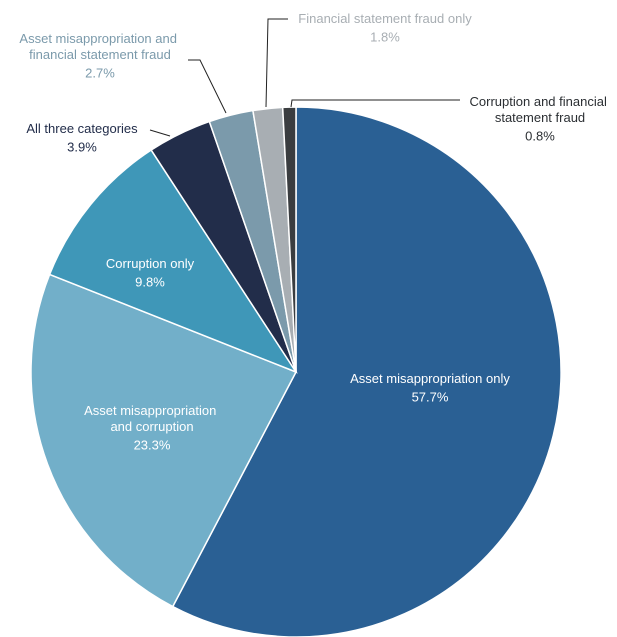 This screenshot has height=637, width=617. I want to click on value-label: 57.7%, so click(430, 396).